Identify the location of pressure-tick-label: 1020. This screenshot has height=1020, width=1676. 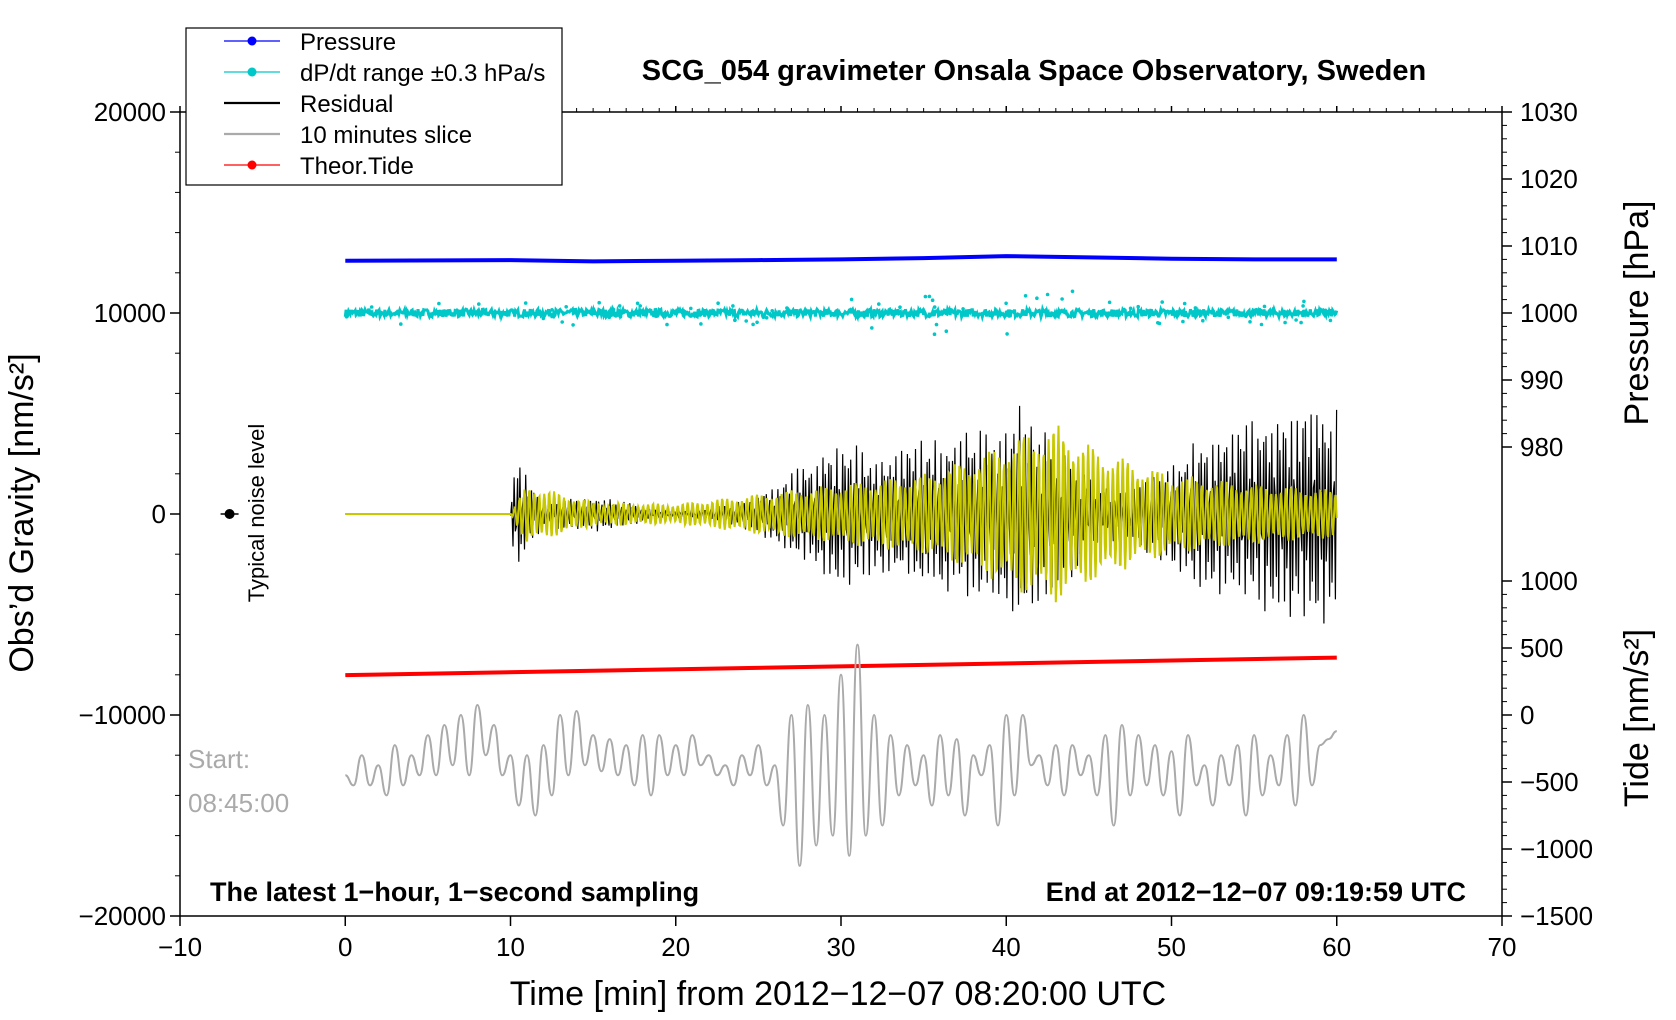
(1549, 179).